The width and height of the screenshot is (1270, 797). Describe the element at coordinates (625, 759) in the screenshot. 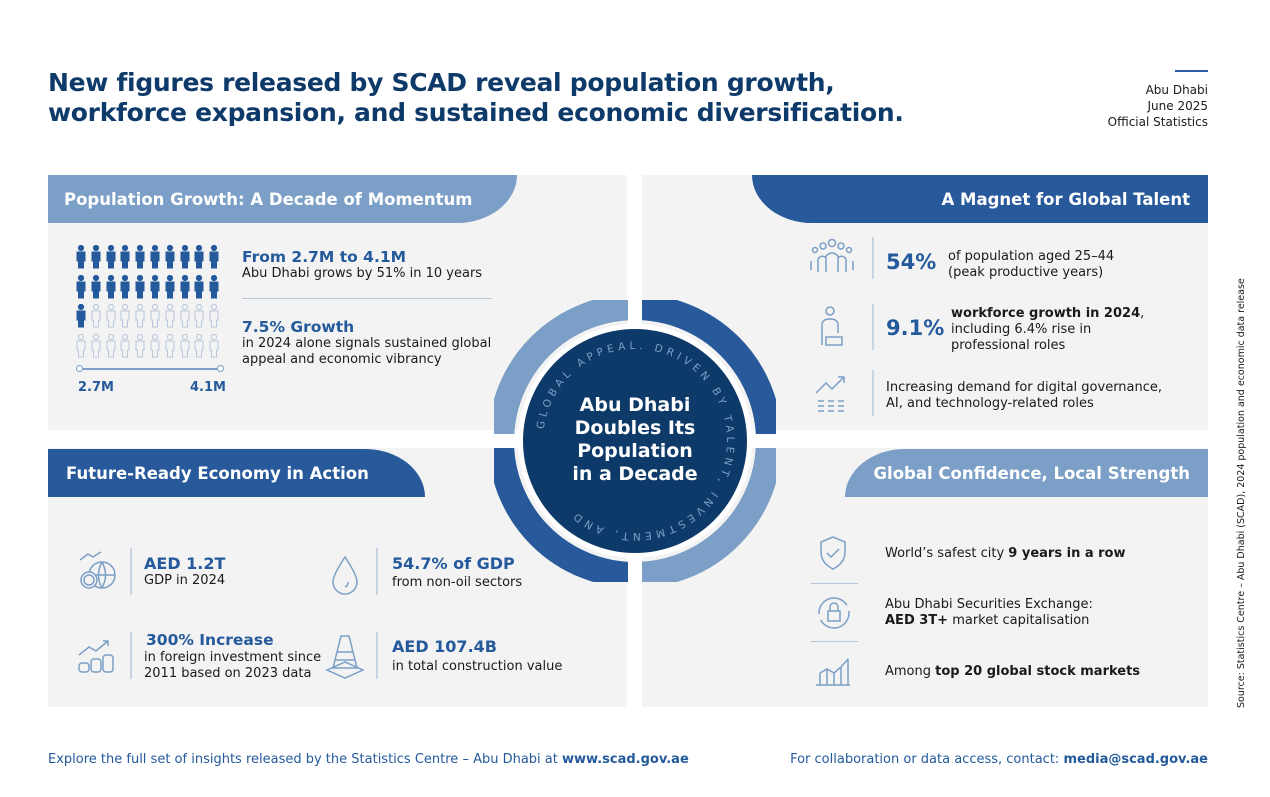

I see `website-link: www.scad.gov.ae` at that location.